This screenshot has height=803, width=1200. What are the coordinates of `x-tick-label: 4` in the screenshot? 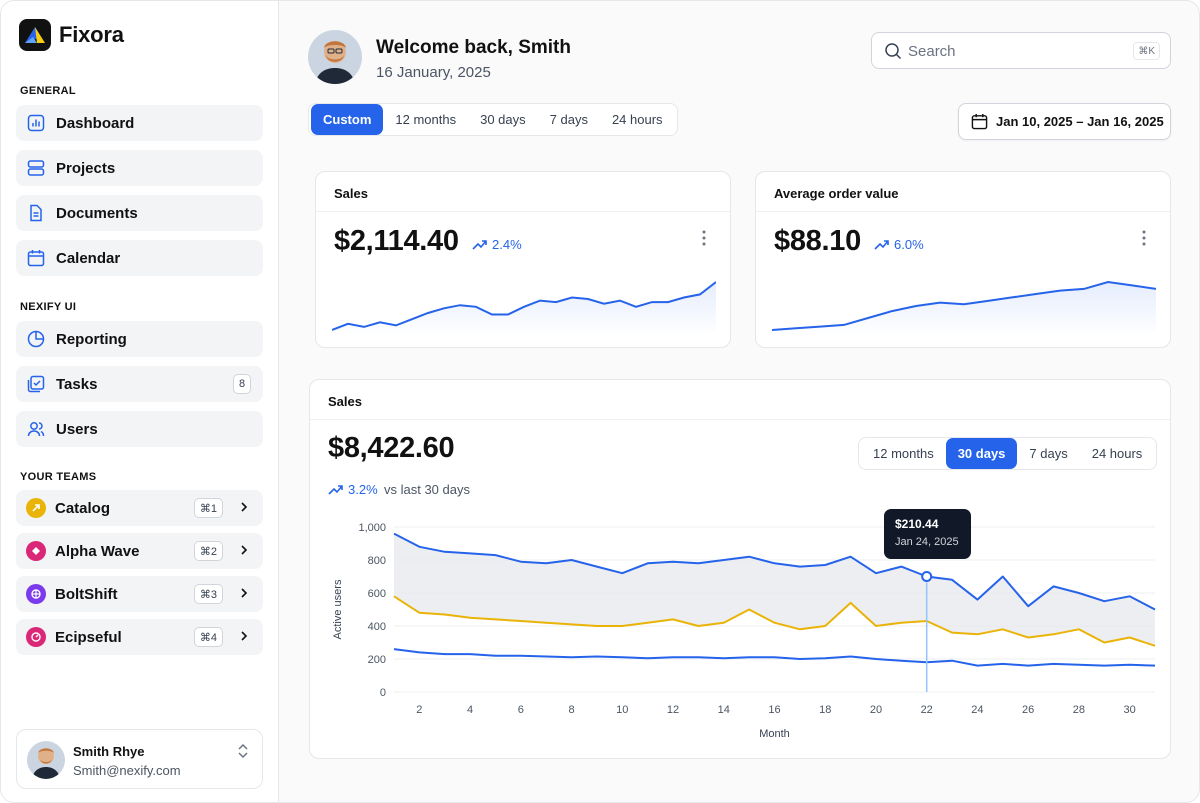 It's located at (470, 710).